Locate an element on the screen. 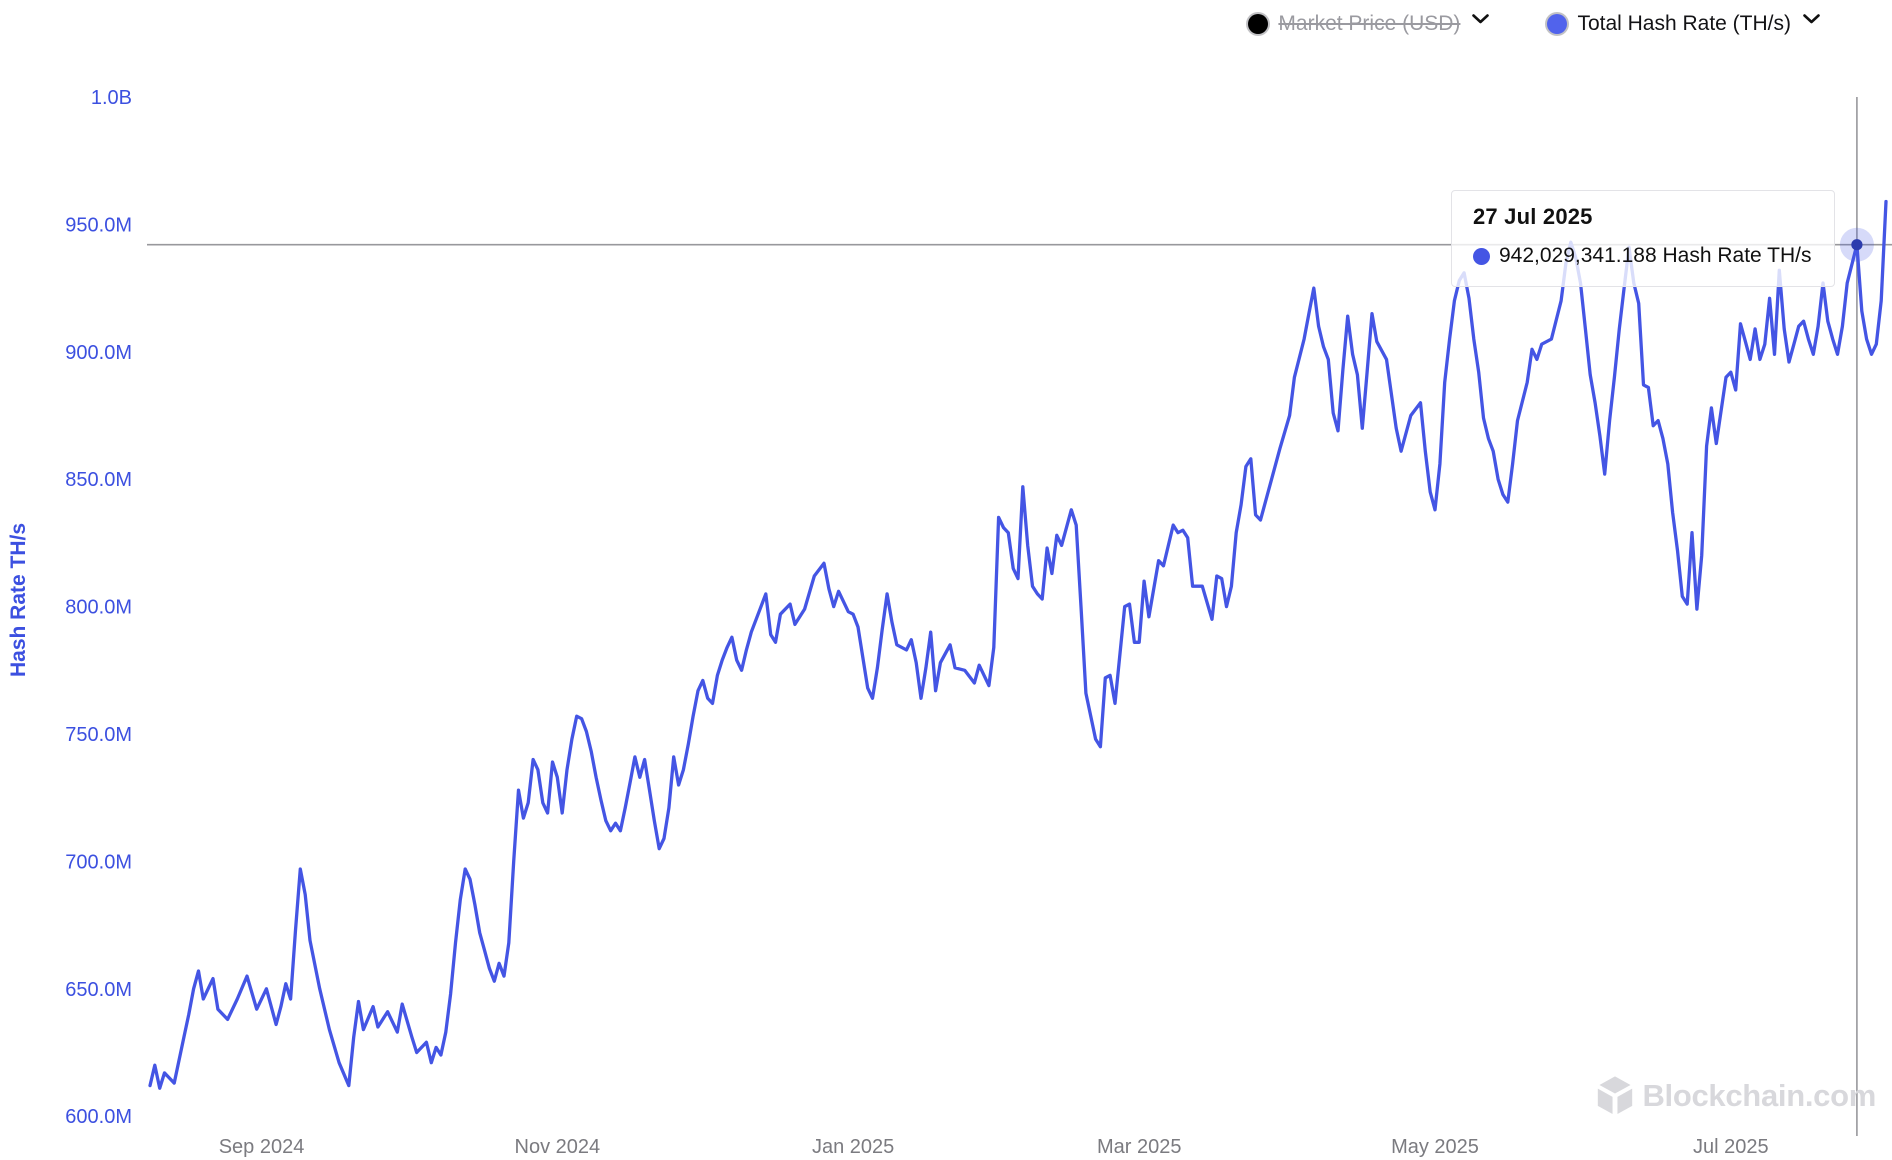 The height and width of the screenshot is (1160, 1892). hash-rate-dot-icon is located at coordinates (1557, 24).